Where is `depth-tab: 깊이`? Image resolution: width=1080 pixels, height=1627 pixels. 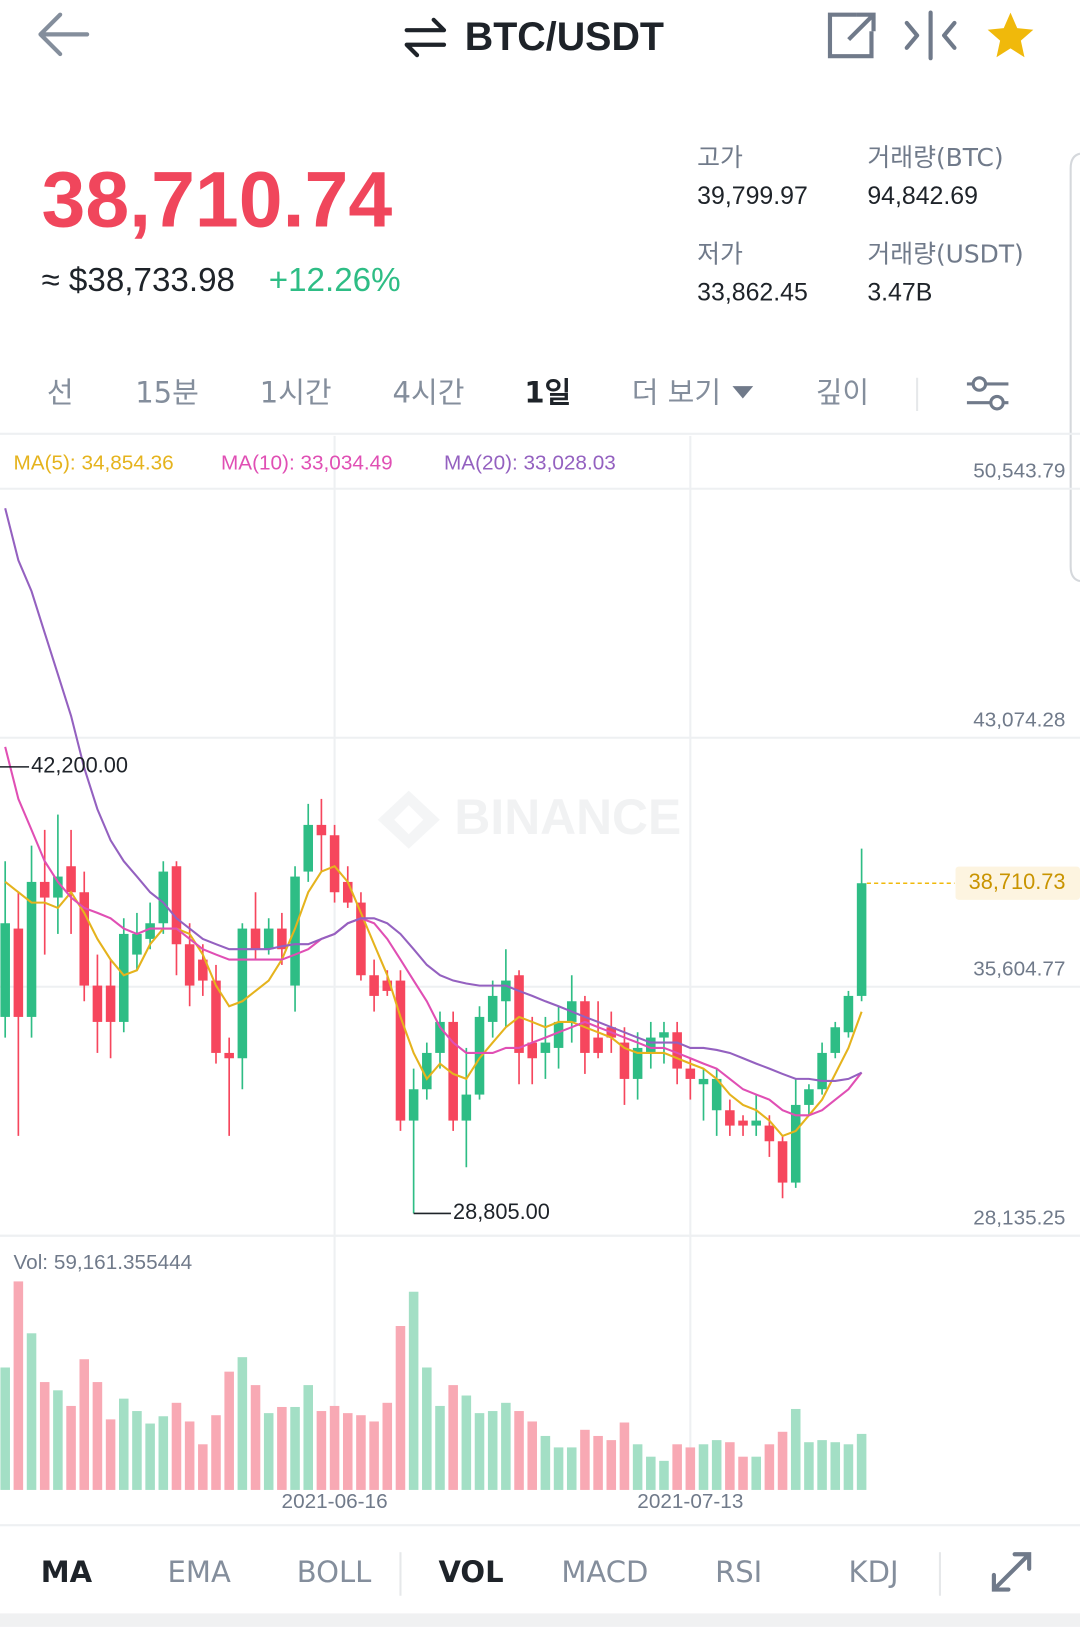 depth-tab: 깊이 is located at coordinates (842, 392).